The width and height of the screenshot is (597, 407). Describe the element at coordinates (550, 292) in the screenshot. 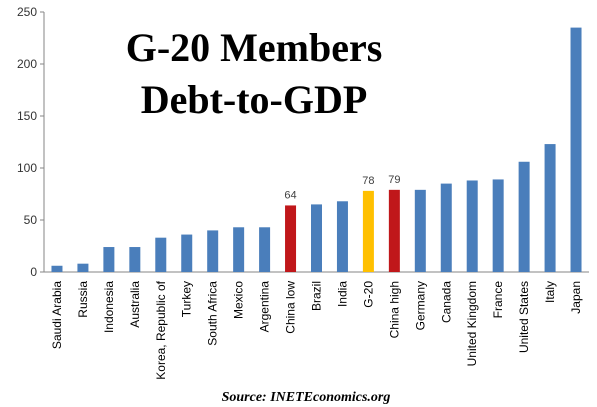

I see `category-label: Italy` at that location.